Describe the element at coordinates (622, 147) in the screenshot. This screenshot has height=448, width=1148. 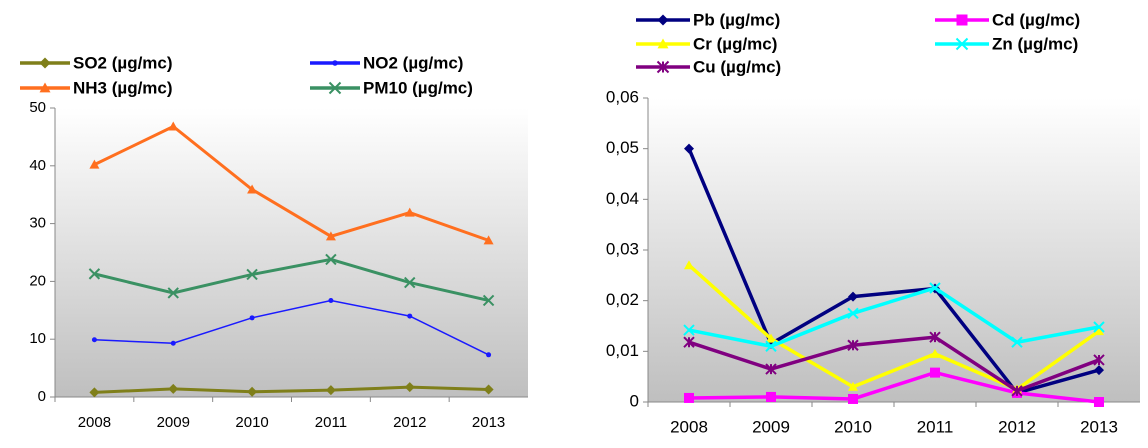
I see `y-tick-label: 0,05` at that location.